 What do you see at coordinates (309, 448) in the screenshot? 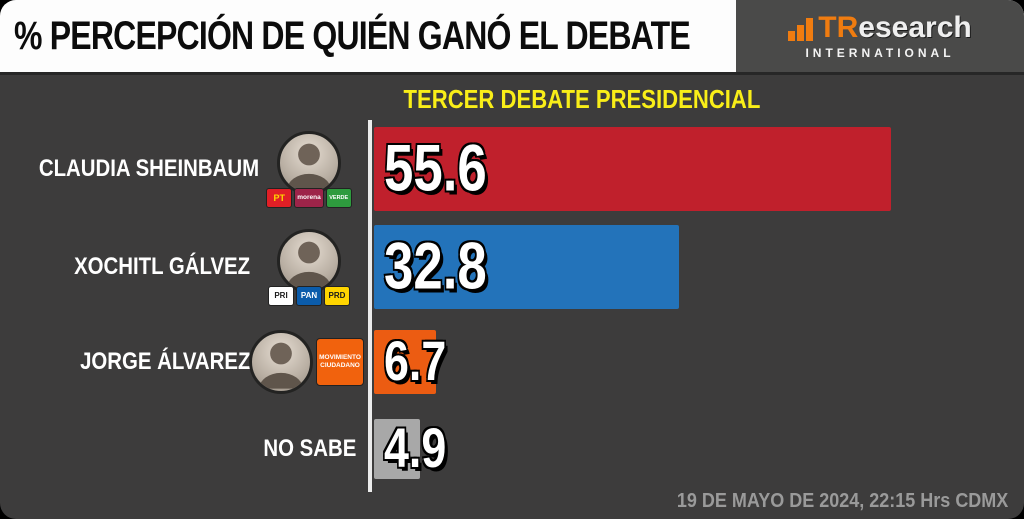
I see `no-sabe-label-text: NO SABE` at bounding box center [309, 448].